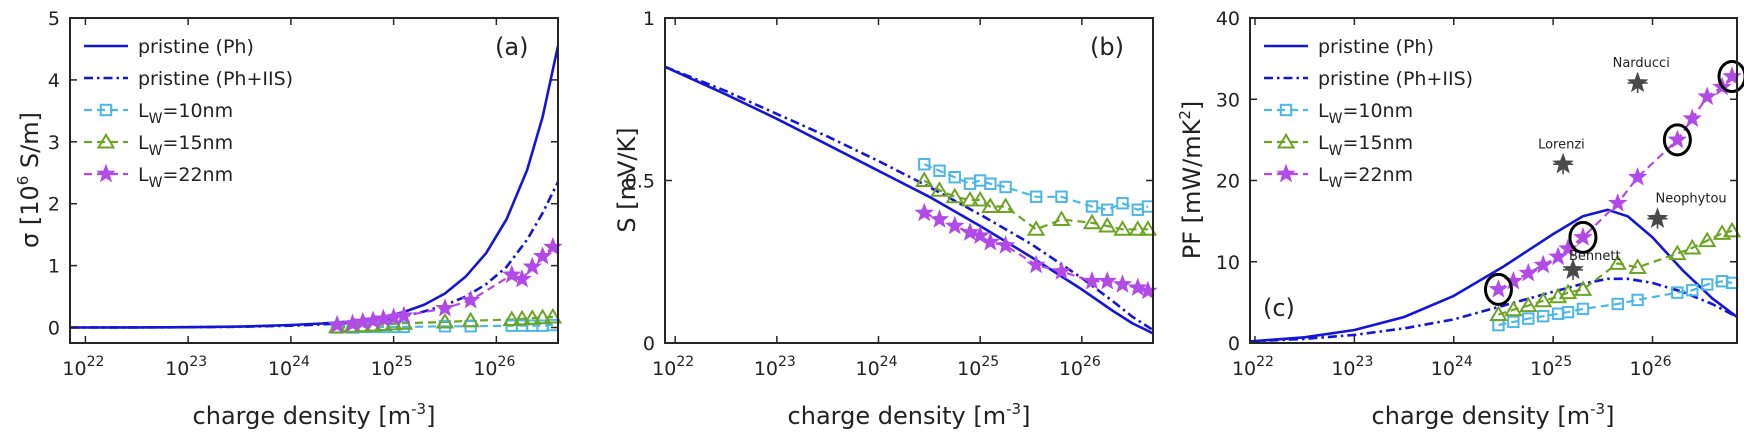 The height and width of the screenshot is (437, 1744). Describe the element at coordinates (106, 140) in the screenshot. I see `legend-marker-w15-a` at that location.